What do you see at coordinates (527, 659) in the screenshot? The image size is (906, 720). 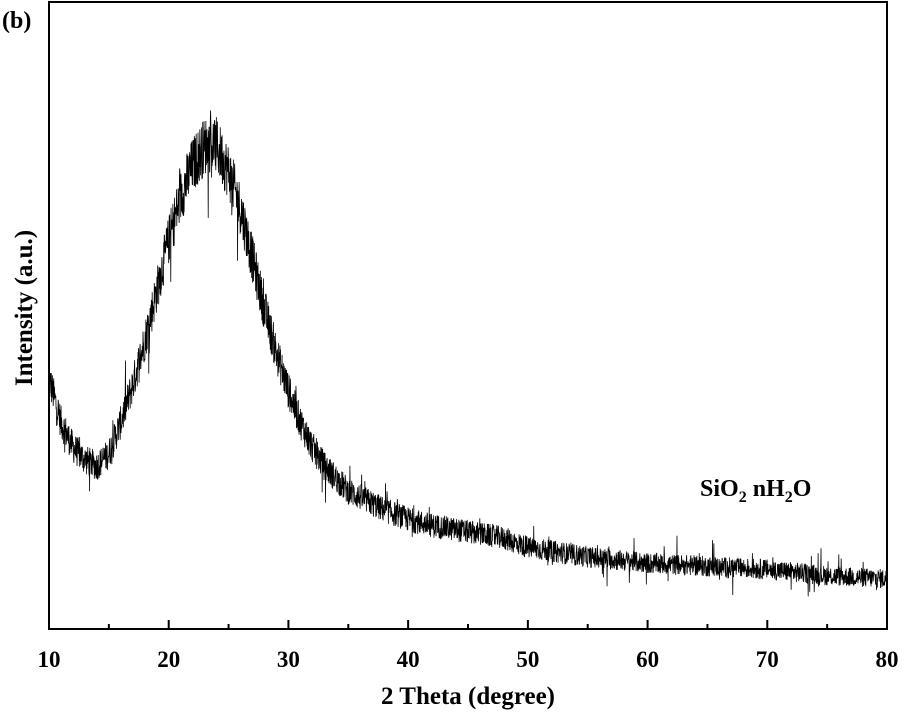 I see `x-tick-label: 50` at bounding box center [527, 659].